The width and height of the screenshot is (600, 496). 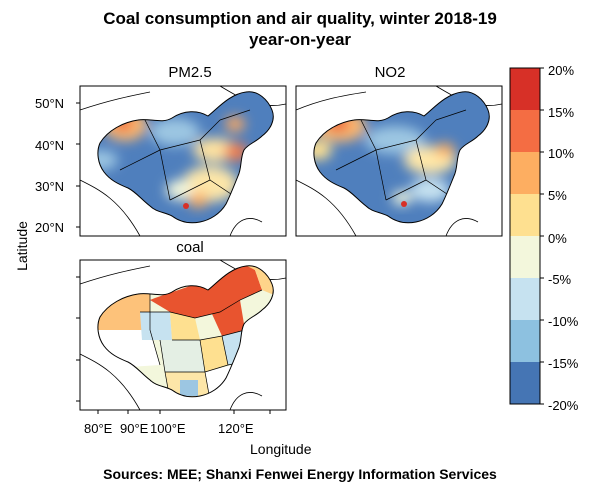 What do you see at coordinates (563, 321) in the screenshot?
I see `legend-label: -10%` at bounding box center [563, 321].